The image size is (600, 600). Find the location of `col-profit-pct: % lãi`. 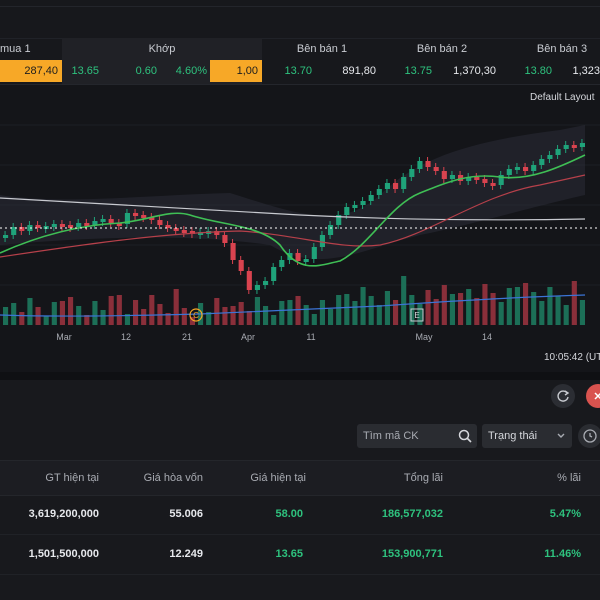

col-profit-pct: % lãi is located at coordinates (569, 478).